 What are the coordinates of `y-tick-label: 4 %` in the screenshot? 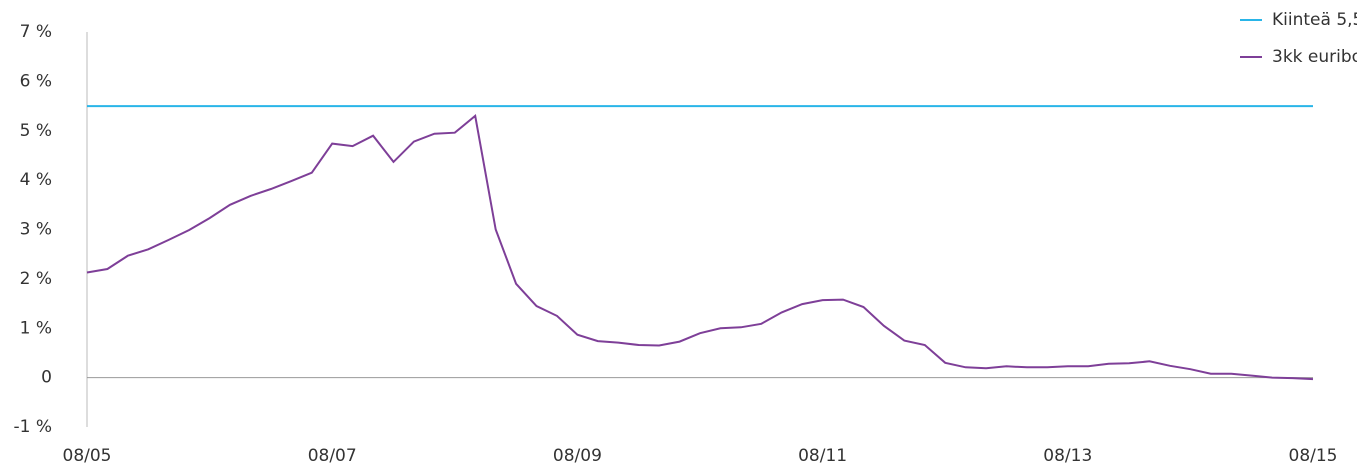 It's located at (36, 180).